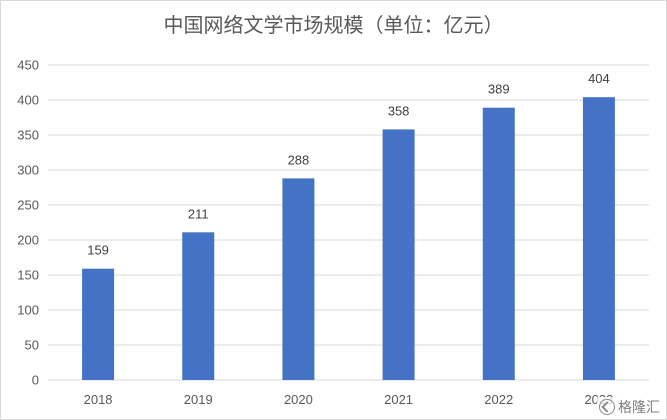 The width and height of the screenshot is (667, 420). Describe the element at coordinates (349, 399) in the screenshot. I see `x-axis-ticks: 201820192020202120222023` at that location.